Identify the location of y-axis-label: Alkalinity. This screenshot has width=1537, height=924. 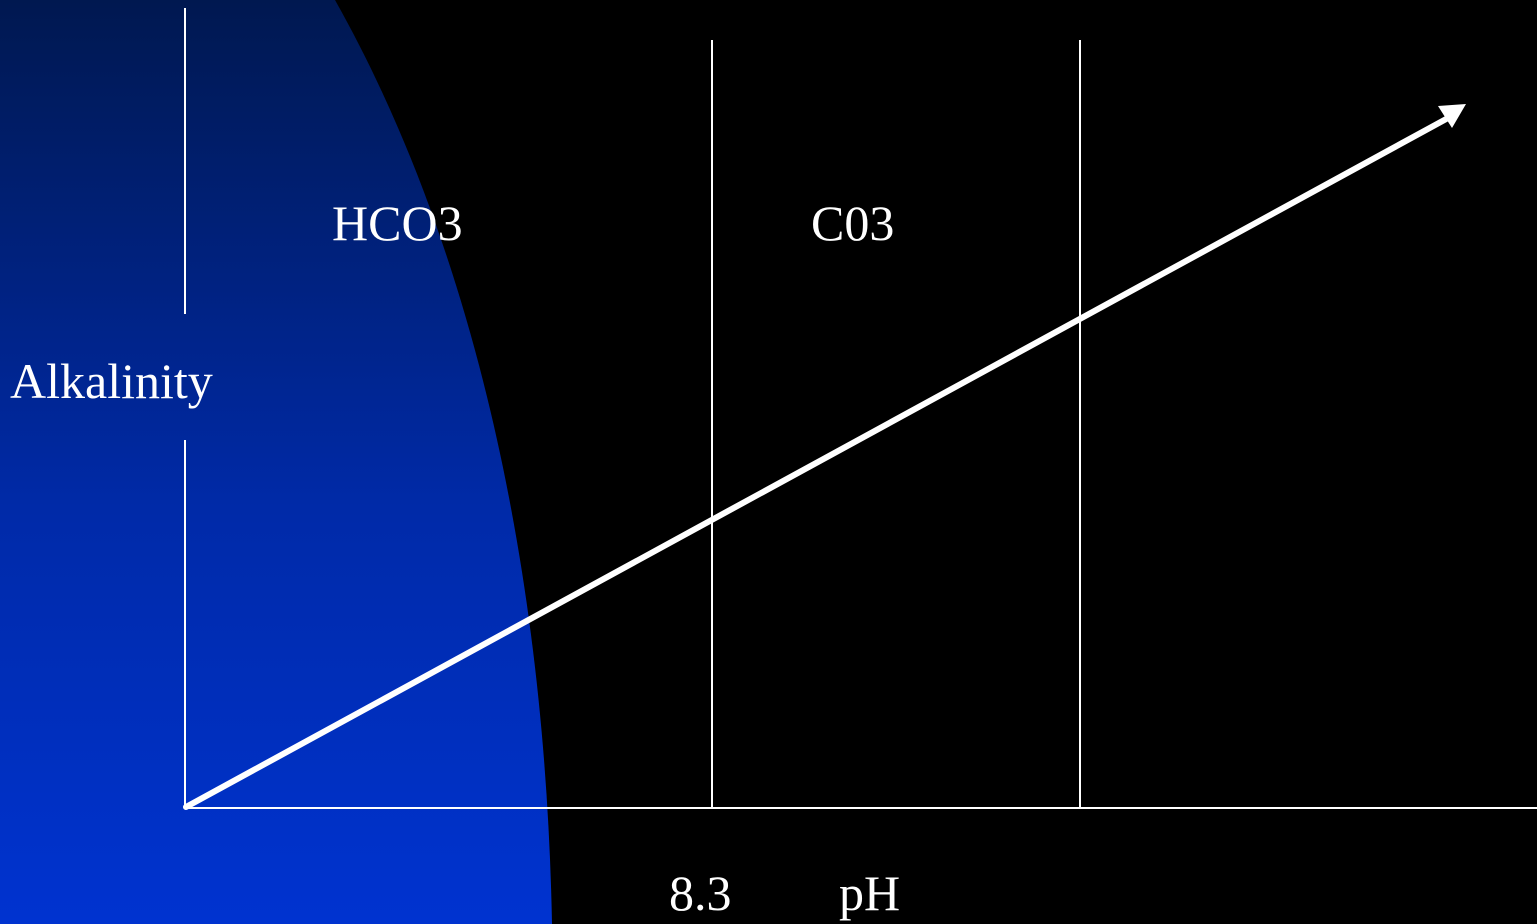
(111, 381).